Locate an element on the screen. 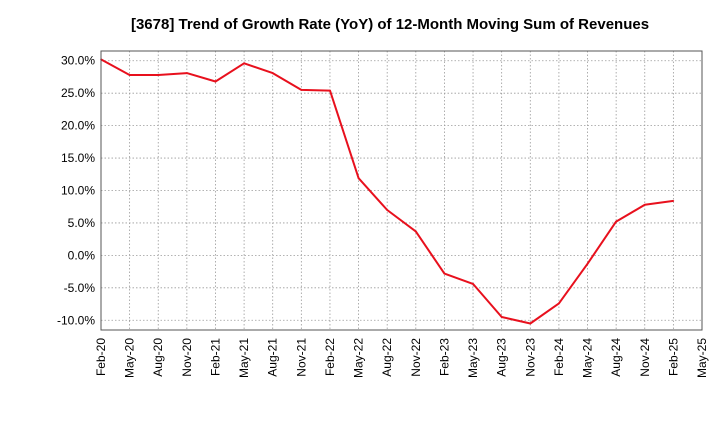 Image resolution: width=720 pixels, height=440 pixels. x-tick-label: Feb-21 is located at coordinates (215, 357).